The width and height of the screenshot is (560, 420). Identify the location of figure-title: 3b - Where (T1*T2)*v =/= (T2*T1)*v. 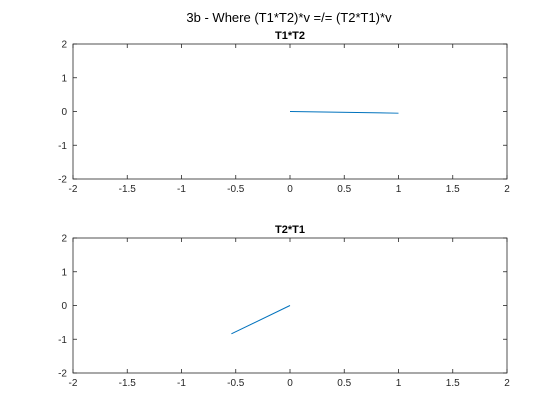
(289, 17).